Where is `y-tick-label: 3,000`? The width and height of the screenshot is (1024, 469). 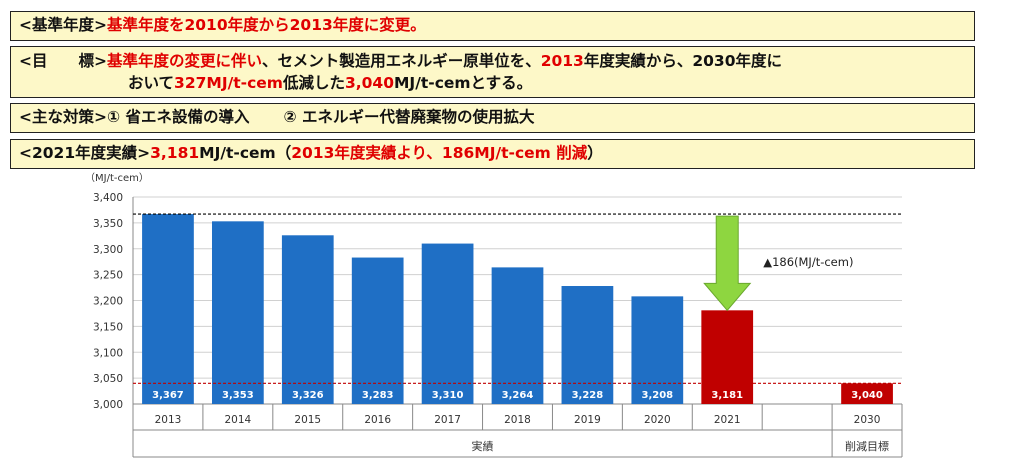
y-tick-label: 3,000 is located at coordinates (108, 405).